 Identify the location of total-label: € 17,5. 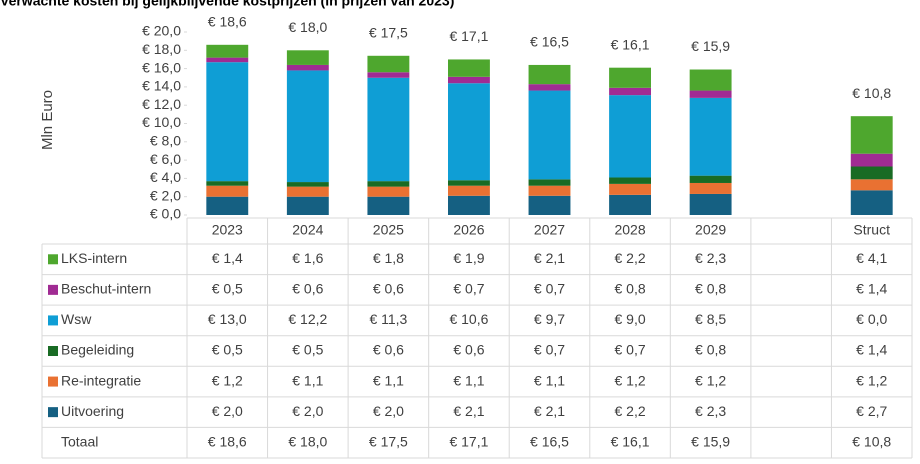
(388, 32).